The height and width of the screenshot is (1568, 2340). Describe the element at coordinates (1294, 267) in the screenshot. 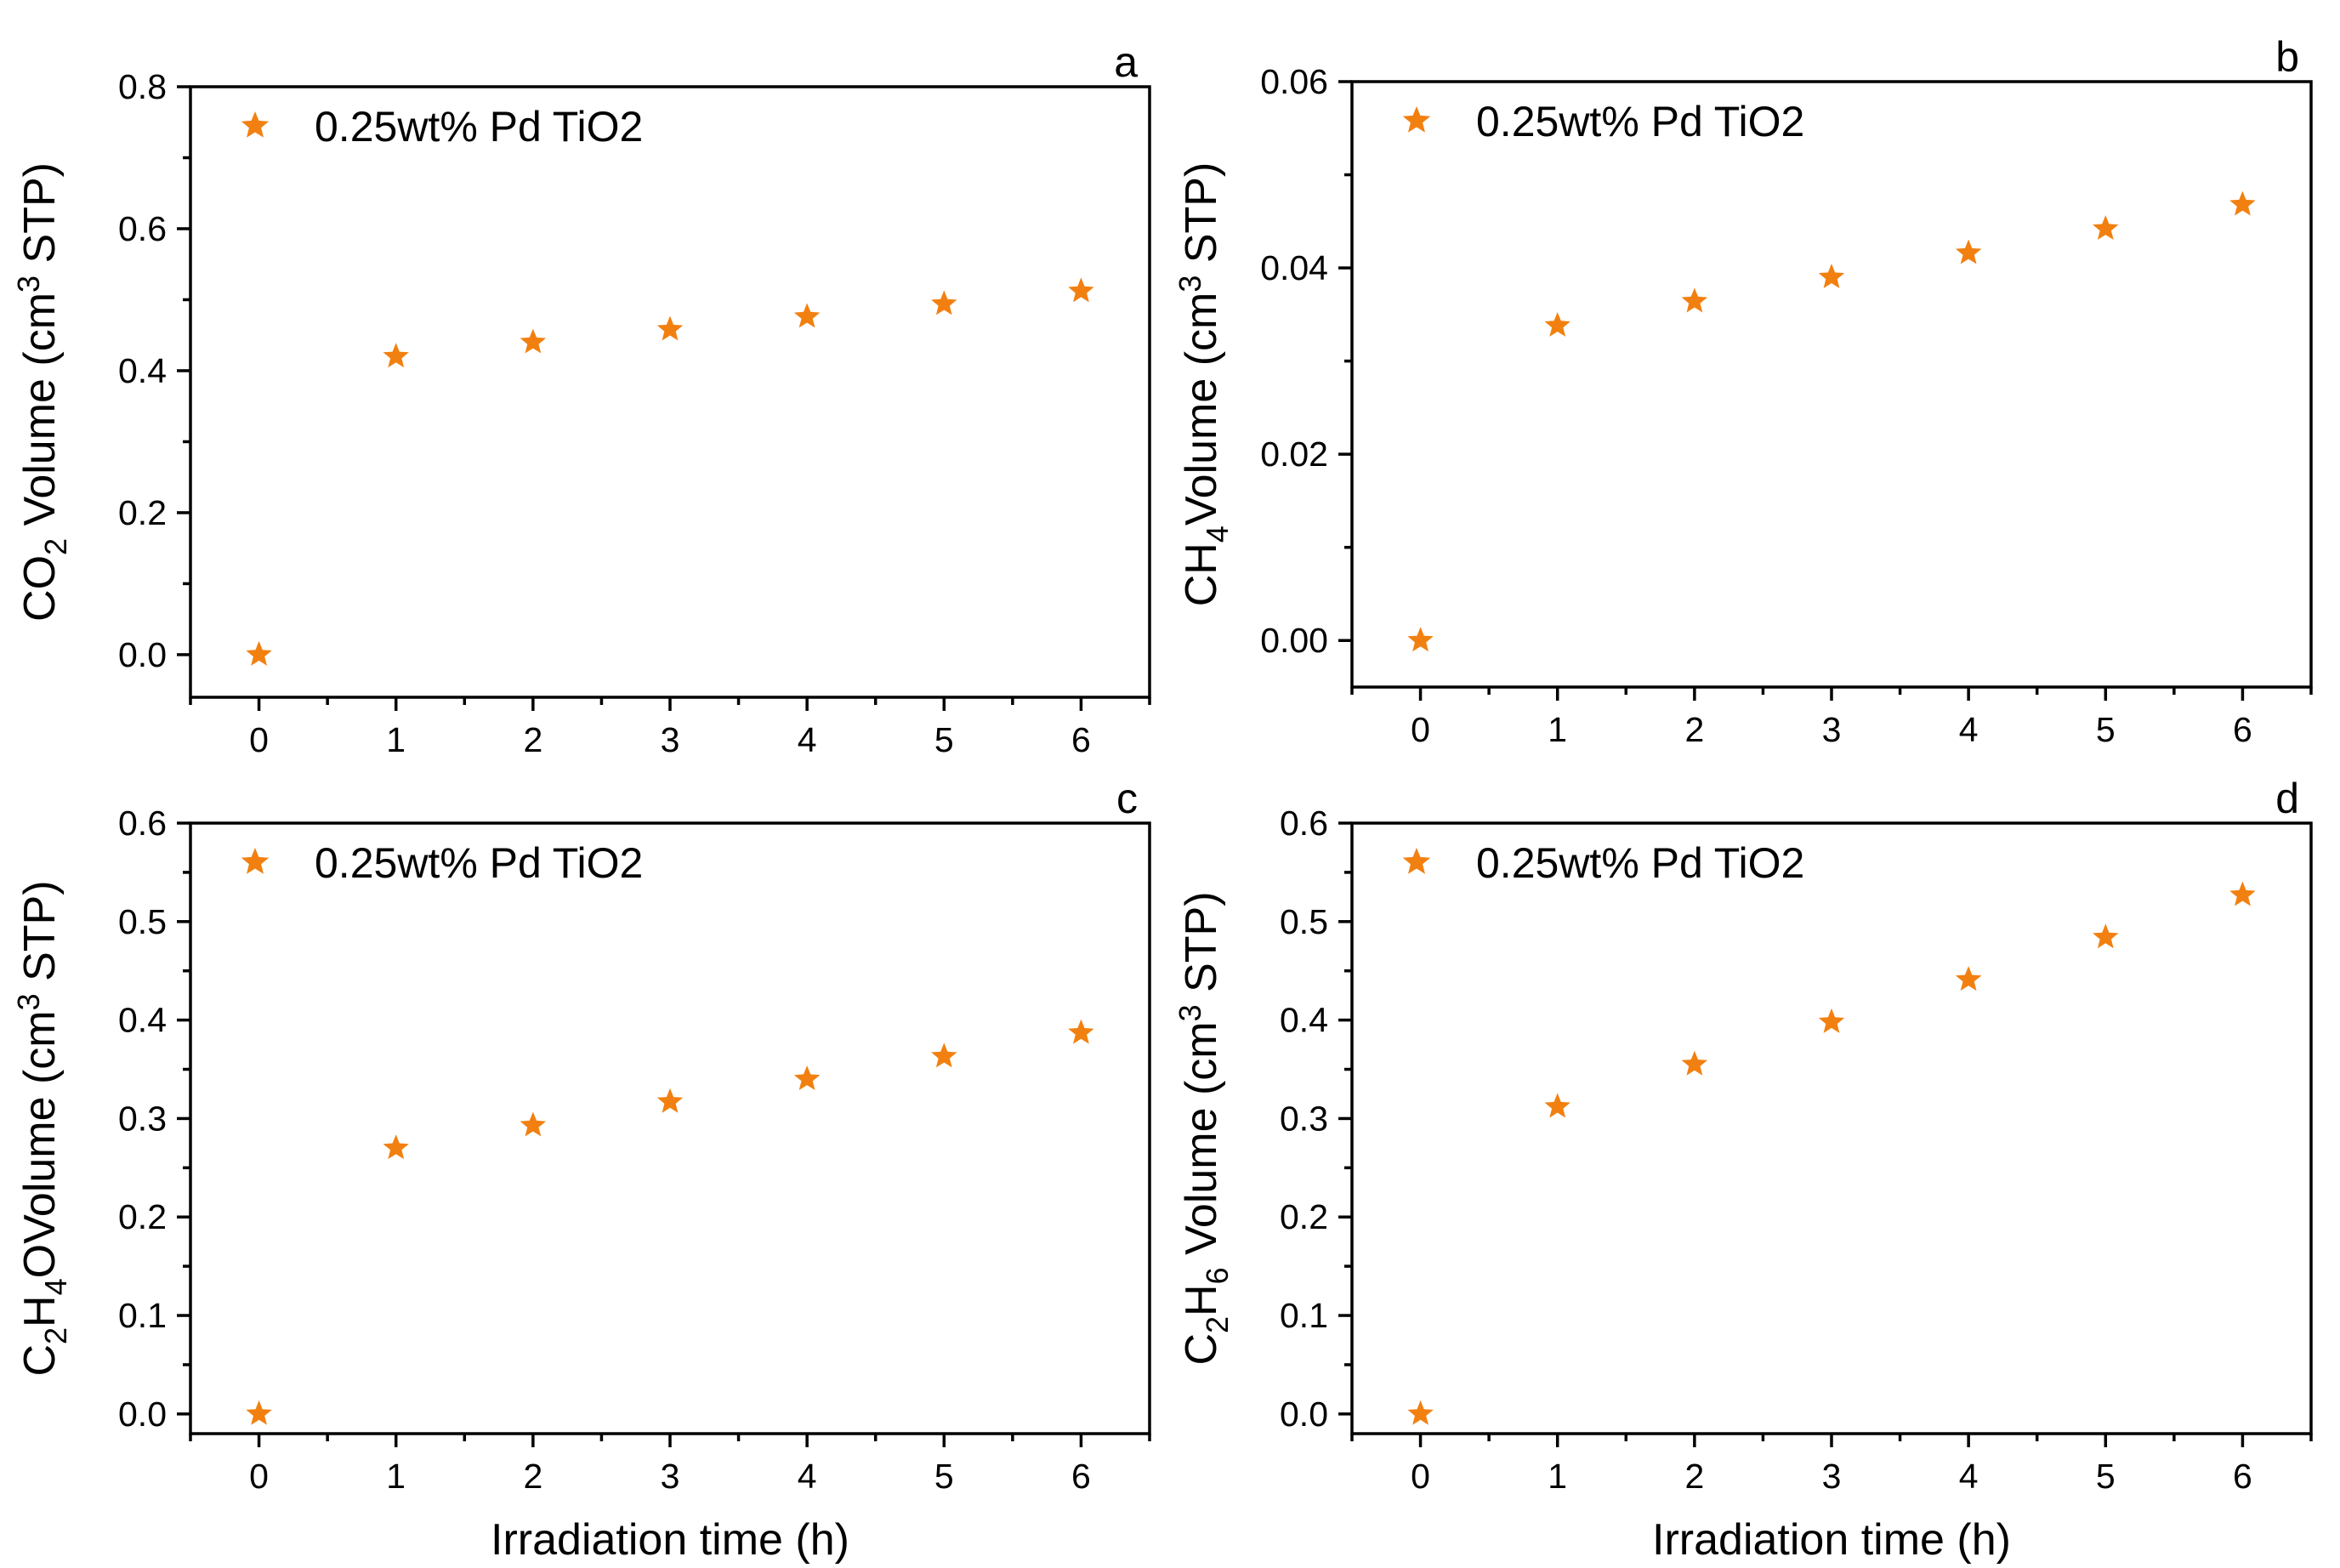

I see `y-tick-label: 0.04` at that location.